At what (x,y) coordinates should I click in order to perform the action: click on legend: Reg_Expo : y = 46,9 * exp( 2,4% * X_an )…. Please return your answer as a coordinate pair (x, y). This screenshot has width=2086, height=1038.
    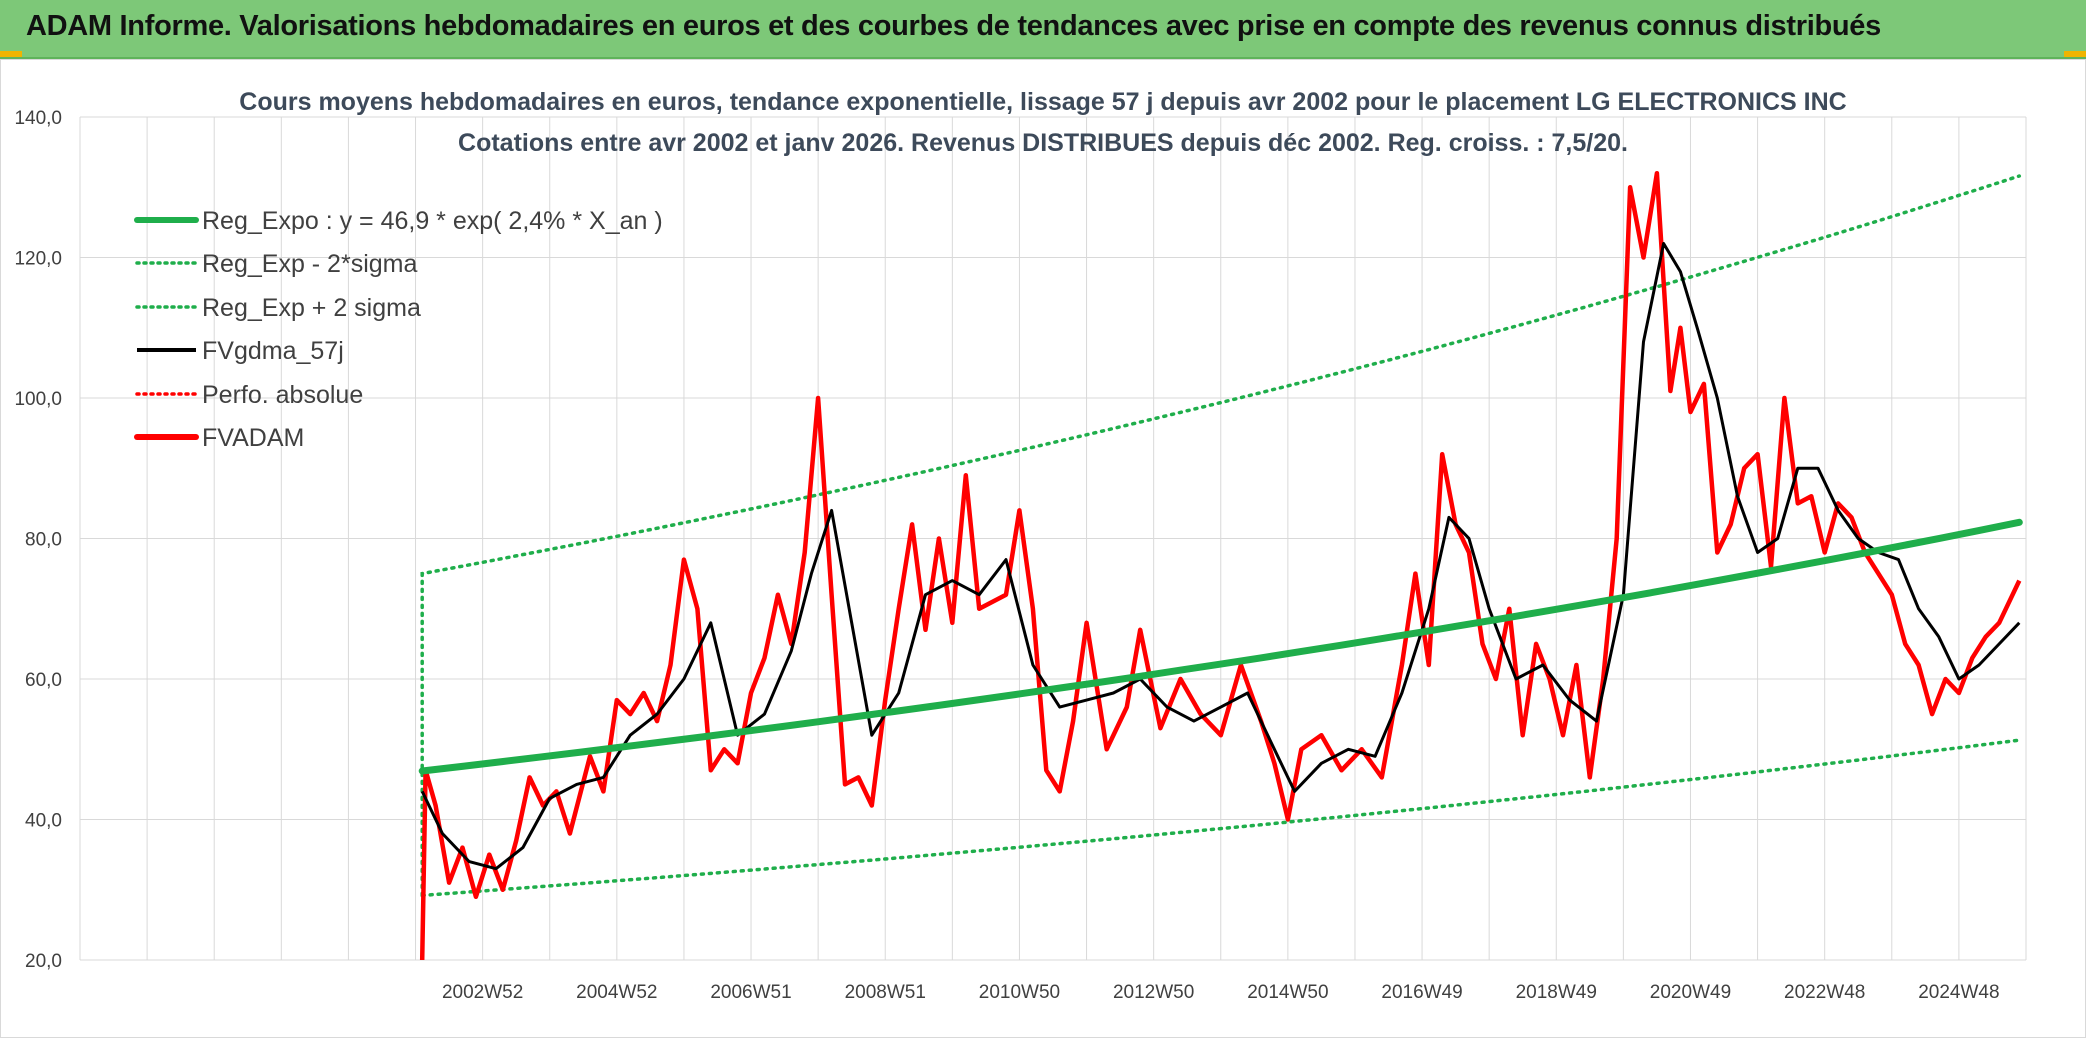
    Looking at the image, I should click on (398, 329).